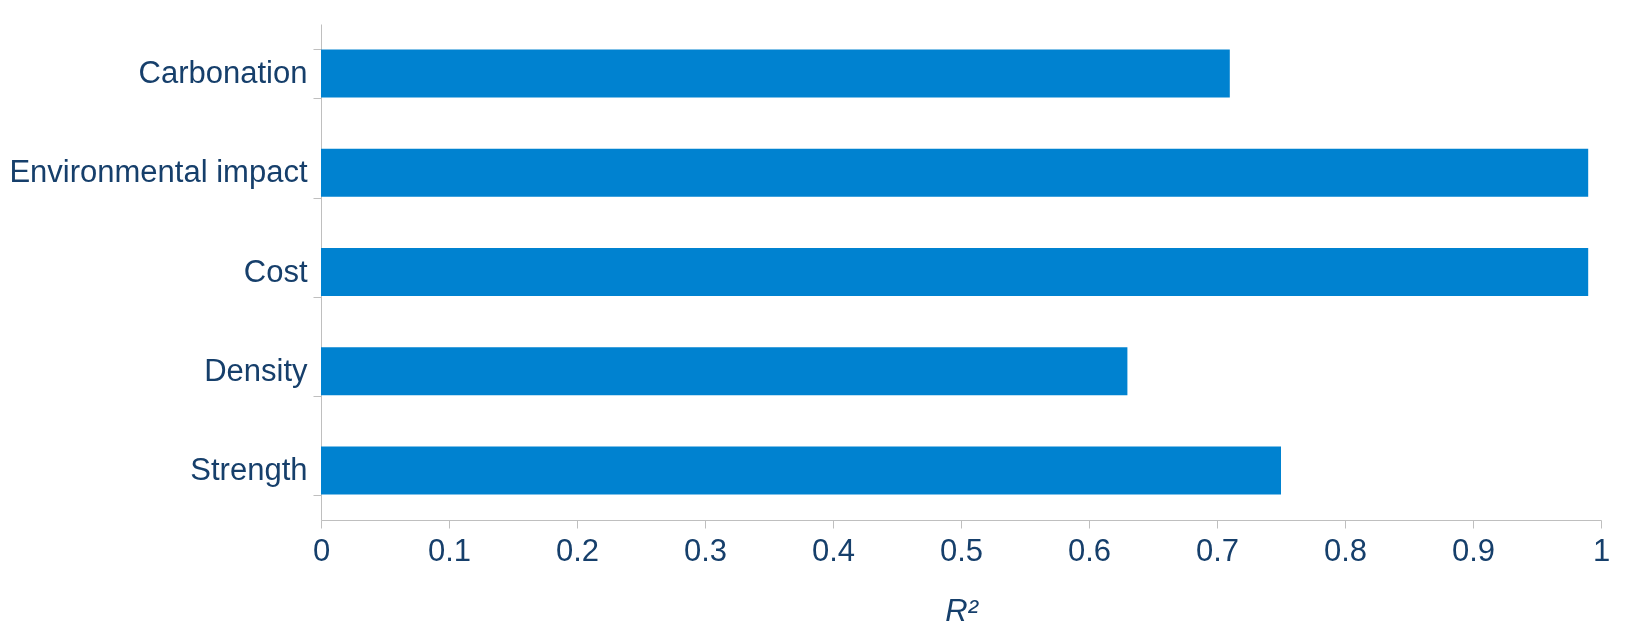  I want to click on x-tick-label: 0.9, so click(1473, 550).